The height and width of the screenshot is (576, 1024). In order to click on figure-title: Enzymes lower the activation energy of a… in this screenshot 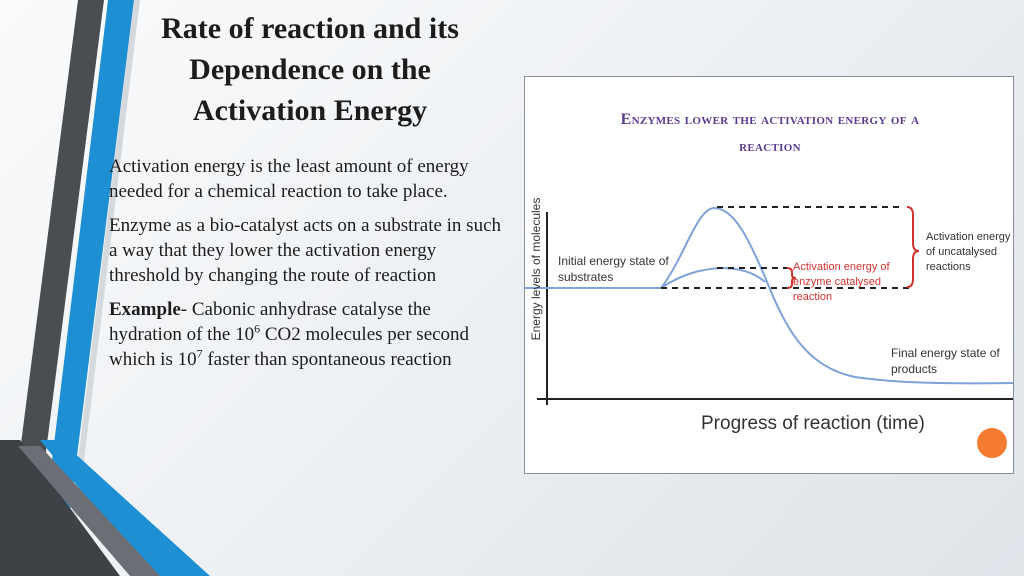, I will do `click(770, 134)`.